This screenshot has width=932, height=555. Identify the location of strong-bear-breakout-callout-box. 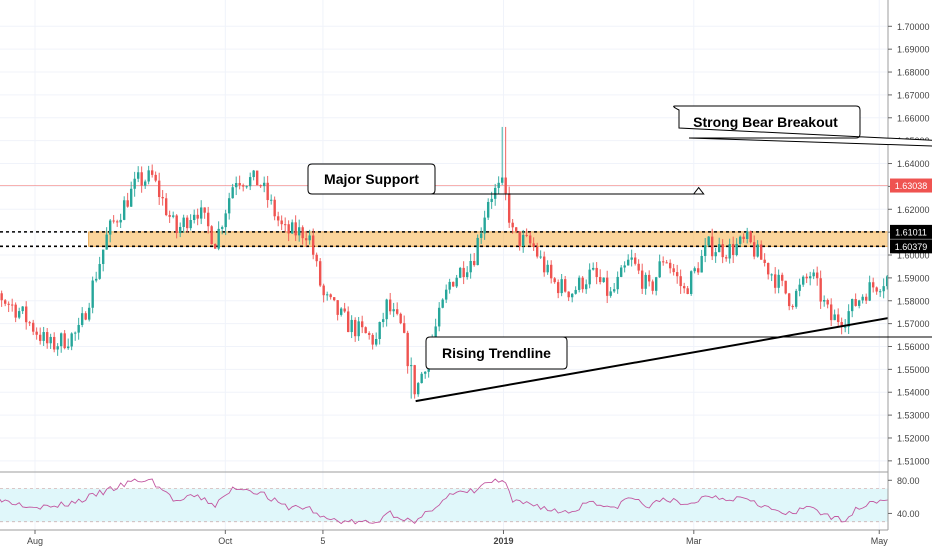
(802, 126).